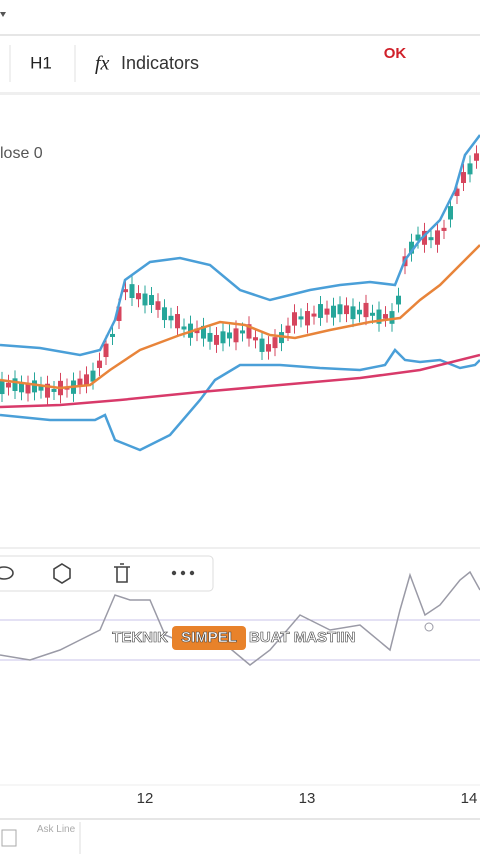  What do you see at coordinates (122, 573) in the screenshot?
I see `delete-icon` at bounding box center [122, 573].